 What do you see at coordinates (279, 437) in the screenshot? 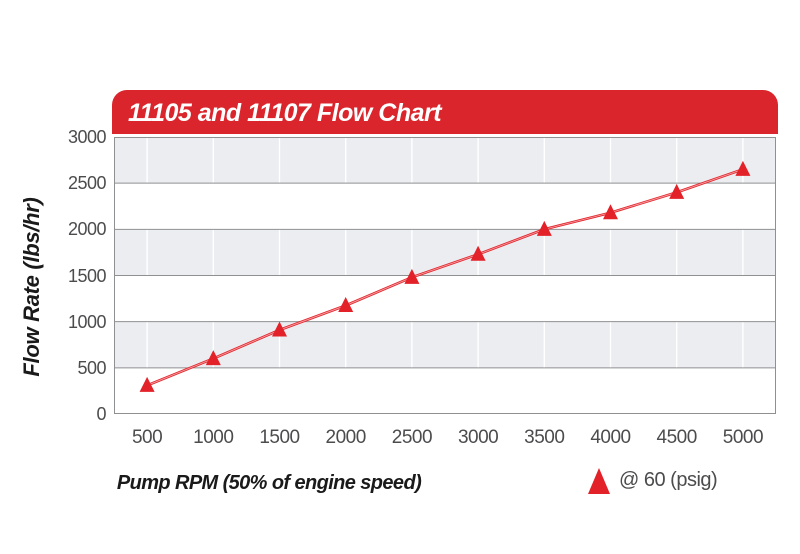
I see `x-tick-label: 1500` at bounding box center [279, 437].